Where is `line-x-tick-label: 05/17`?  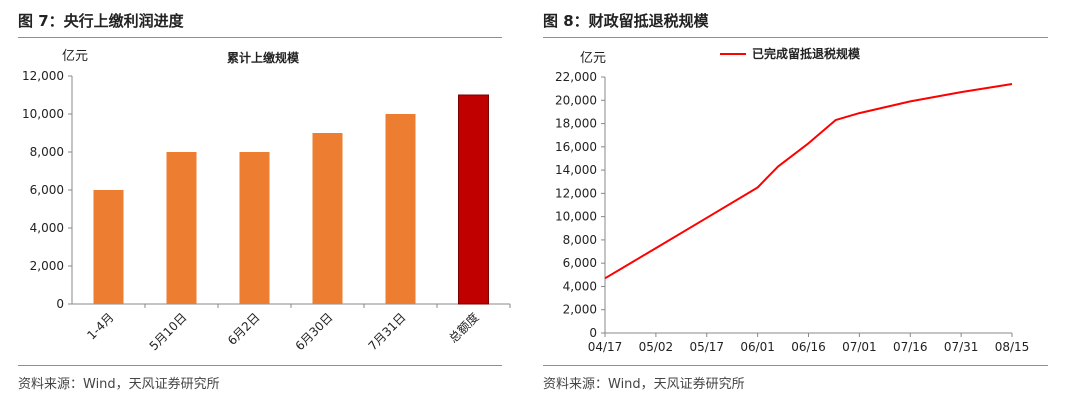
line-x-tick-label: 05/17 is located at coordinates (706, 347).